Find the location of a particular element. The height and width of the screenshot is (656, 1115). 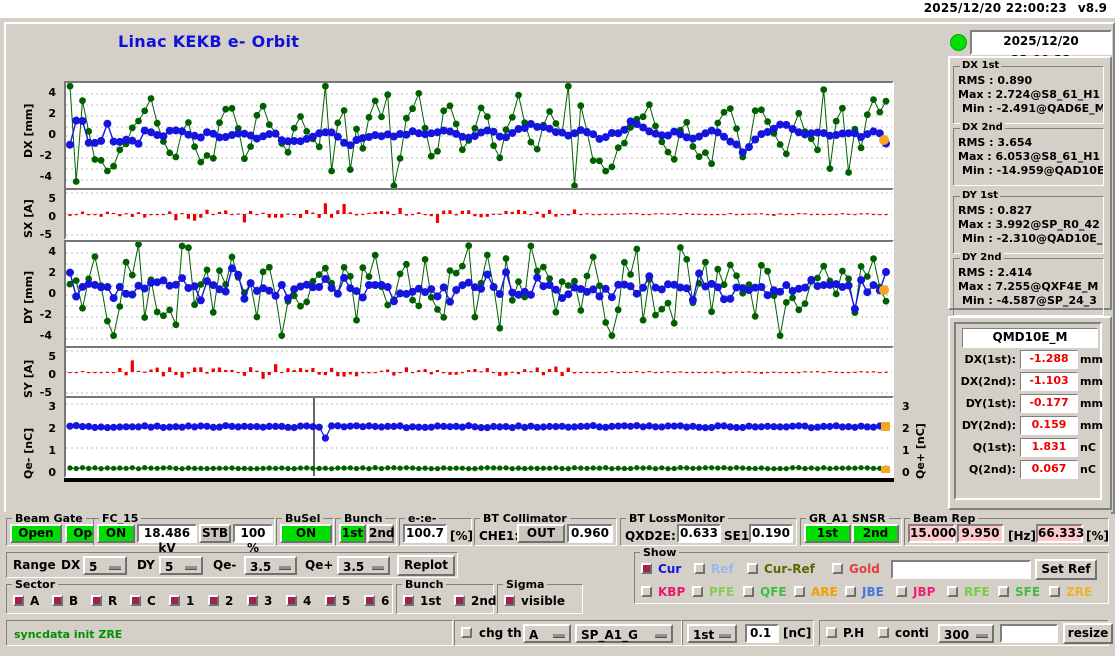

conti-count-select: 300 is located at coordinates (966, 633).